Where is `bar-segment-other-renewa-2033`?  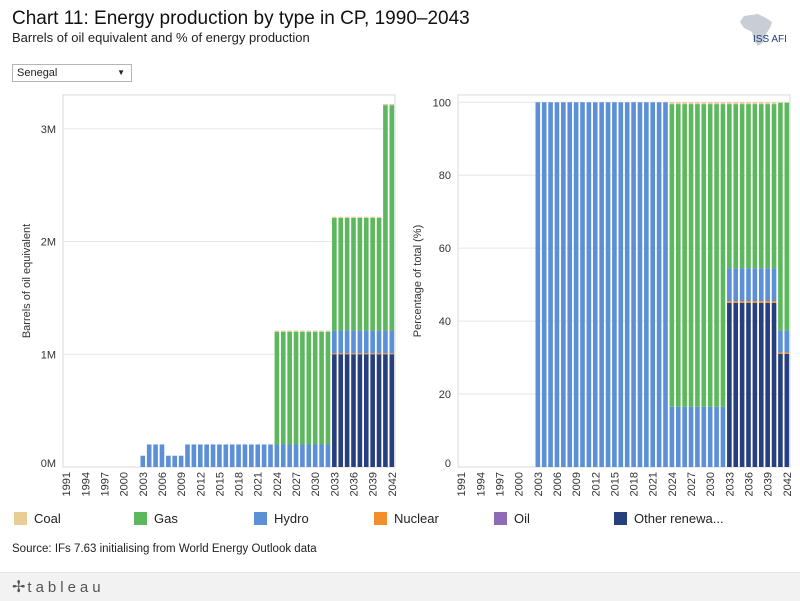 bar-segment-other-renewa-2033 is located at coordinates (334, 410).